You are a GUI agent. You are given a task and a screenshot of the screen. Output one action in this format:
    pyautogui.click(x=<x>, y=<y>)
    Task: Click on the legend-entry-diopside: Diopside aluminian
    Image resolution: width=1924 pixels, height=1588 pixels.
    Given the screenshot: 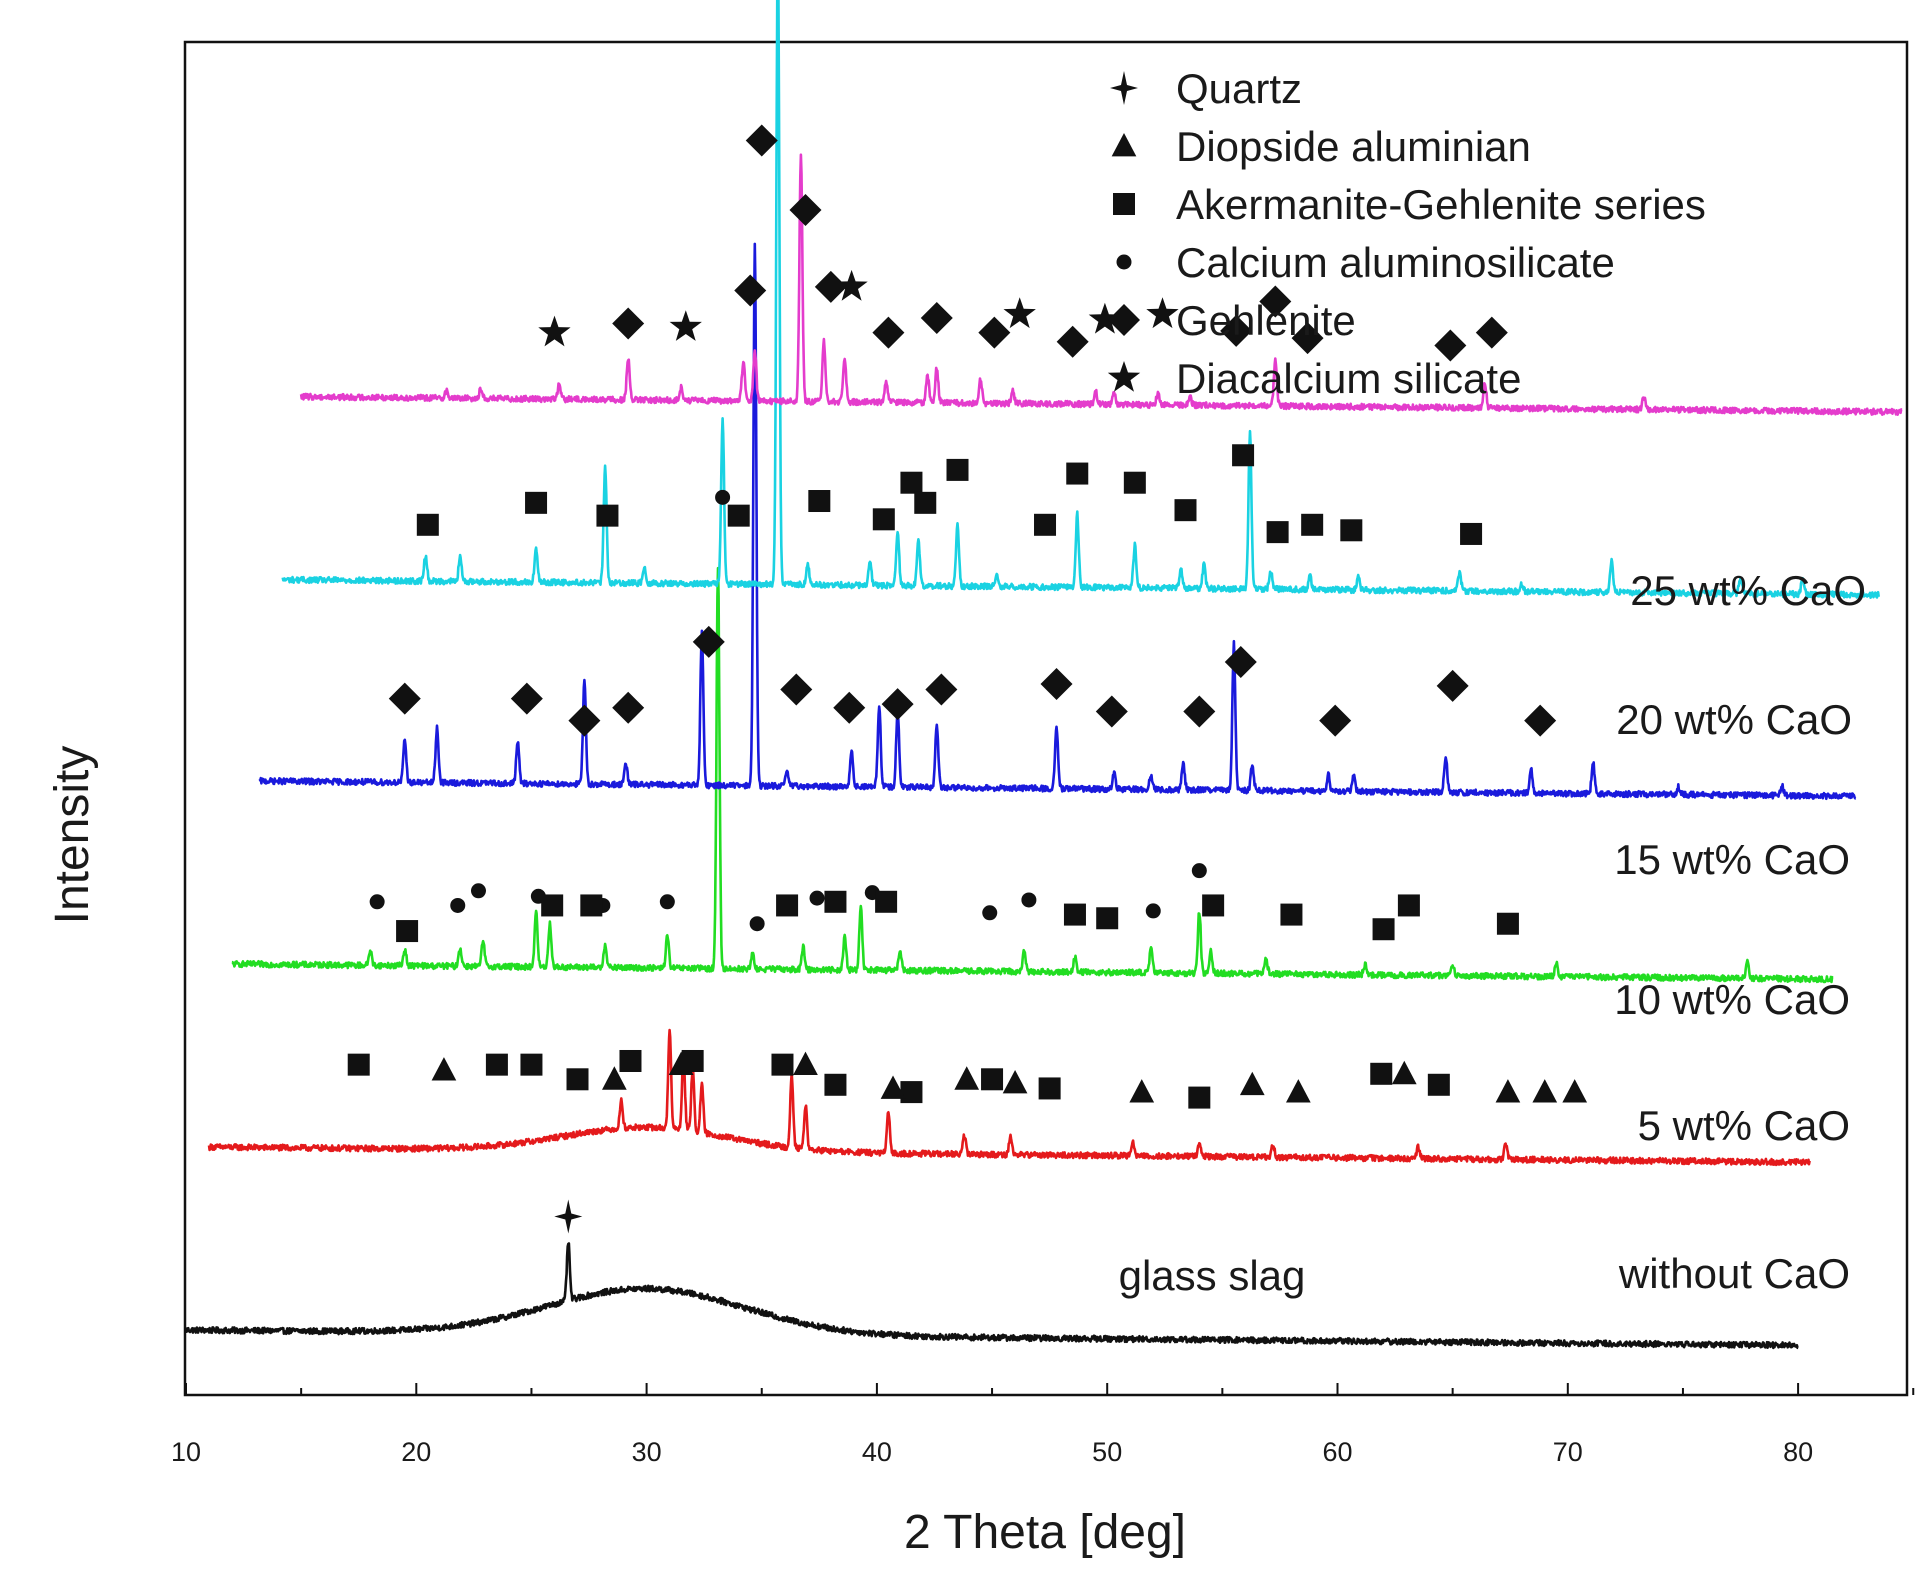 What is the action you would take?
    pyautogui.click(x=1321, y=146)
    